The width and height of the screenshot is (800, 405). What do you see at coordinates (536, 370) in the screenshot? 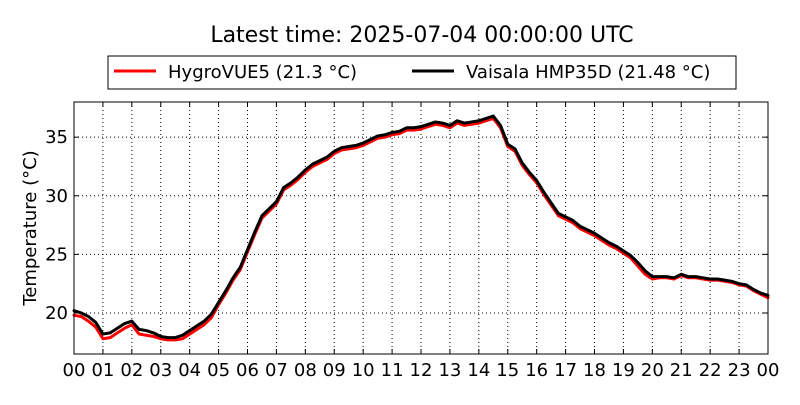
I see `x-tick-label: 16` at bounding box center [536, 370].